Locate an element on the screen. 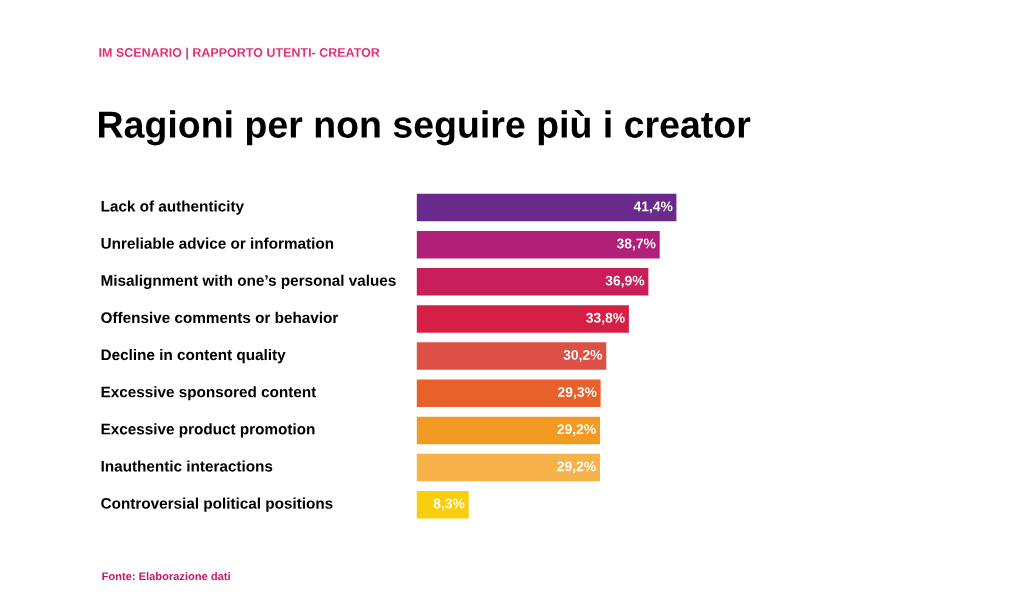 The image size is (1016, 598). y-tick-label: Offensive comments or behavior is located at coordinates (220, 317).